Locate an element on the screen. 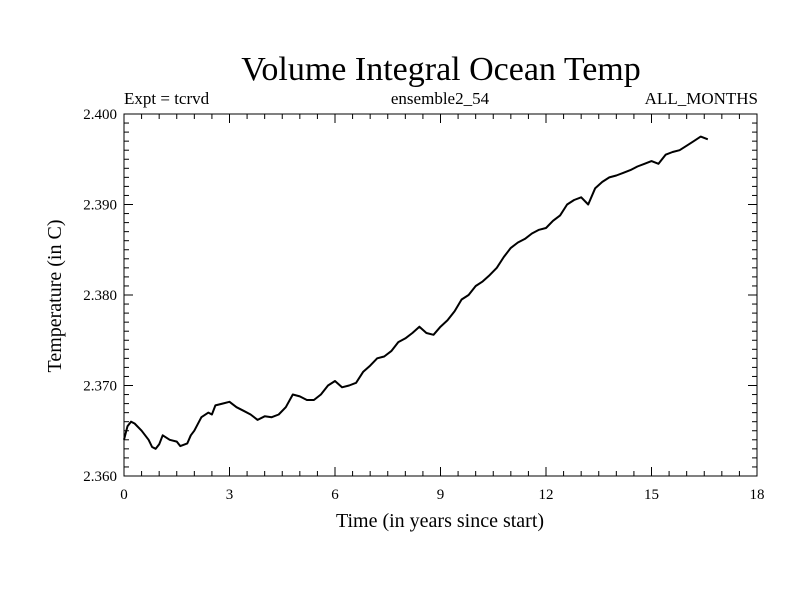 The image size is (800, 600). y-tick-label: 2.380 is located at coordinates (100, 296).